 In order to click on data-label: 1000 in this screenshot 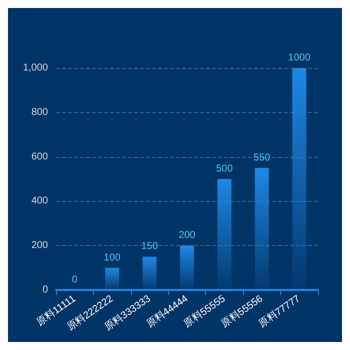, I will do `click(299, 58)`.